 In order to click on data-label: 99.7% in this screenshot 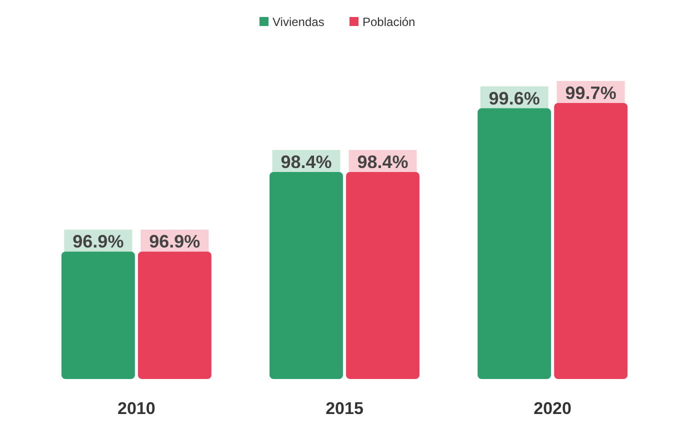, I will do `click(590, 93)`.